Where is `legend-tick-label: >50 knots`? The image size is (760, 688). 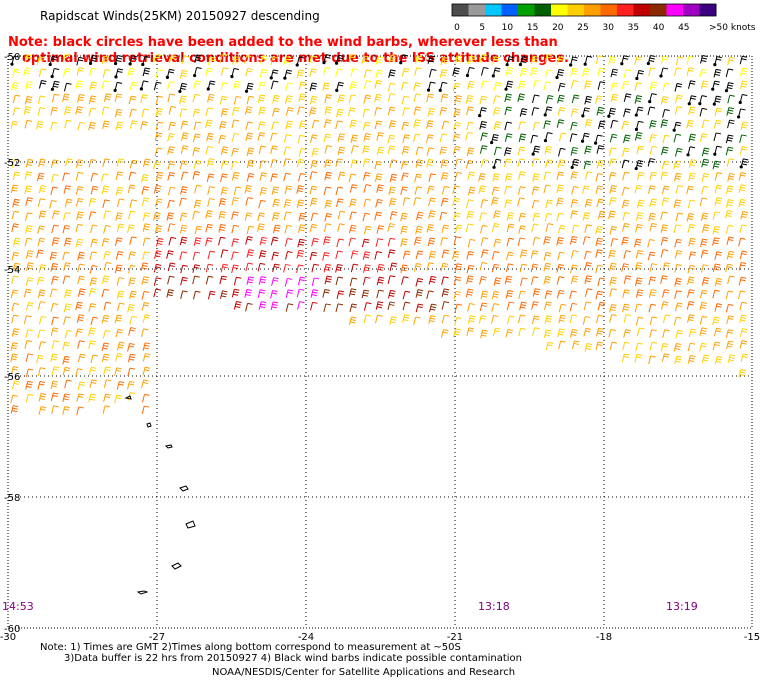
legend-tick-label: >50 knots is located at coordinates (732, 28).